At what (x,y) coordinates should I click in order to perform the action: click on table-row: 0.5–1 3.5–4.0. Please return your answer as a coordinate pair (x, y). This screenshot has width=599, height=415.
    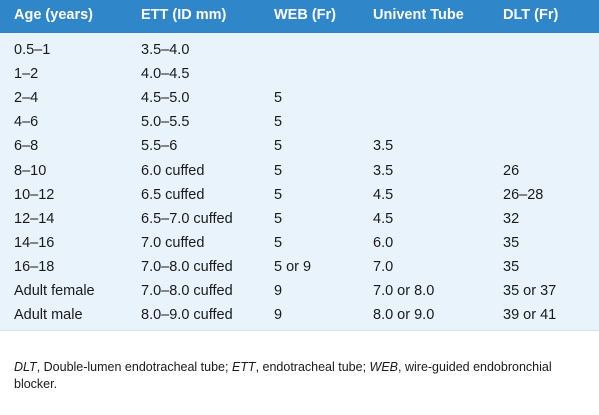
    Looking at the image, I should click on (299, 50).